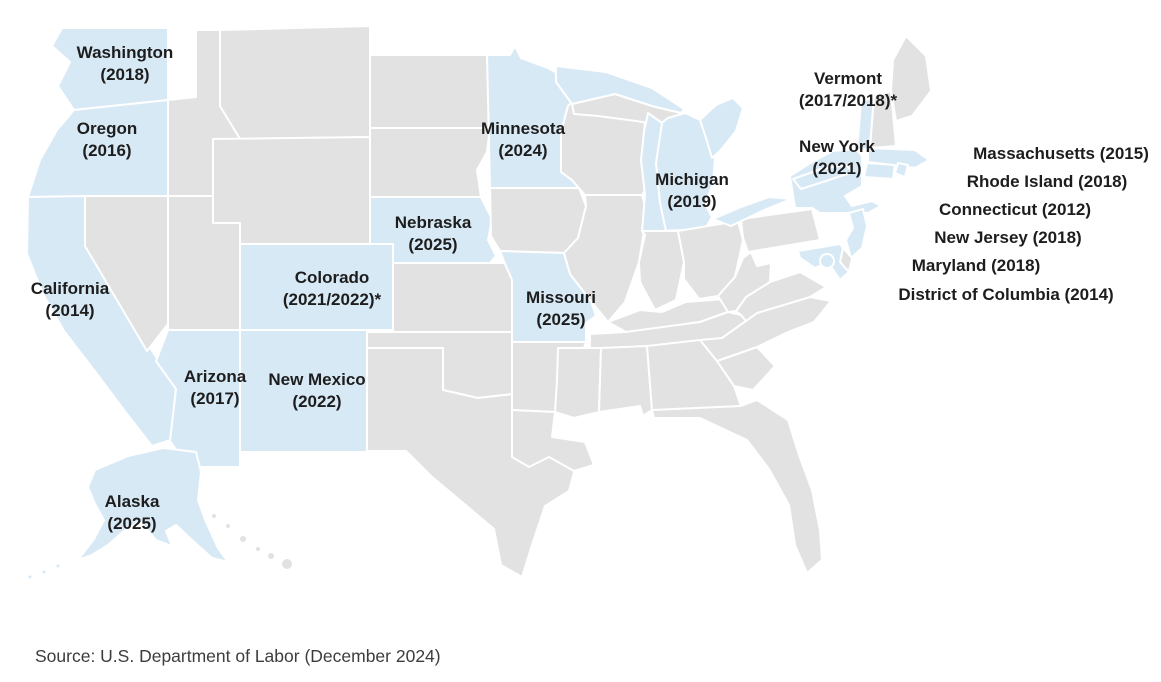 The width and height of the screenshot is (1161, 682). What do you see at coordinates (153, 505) in the screenshot?
I see `state-alaska` at bounding box center [153, 505].